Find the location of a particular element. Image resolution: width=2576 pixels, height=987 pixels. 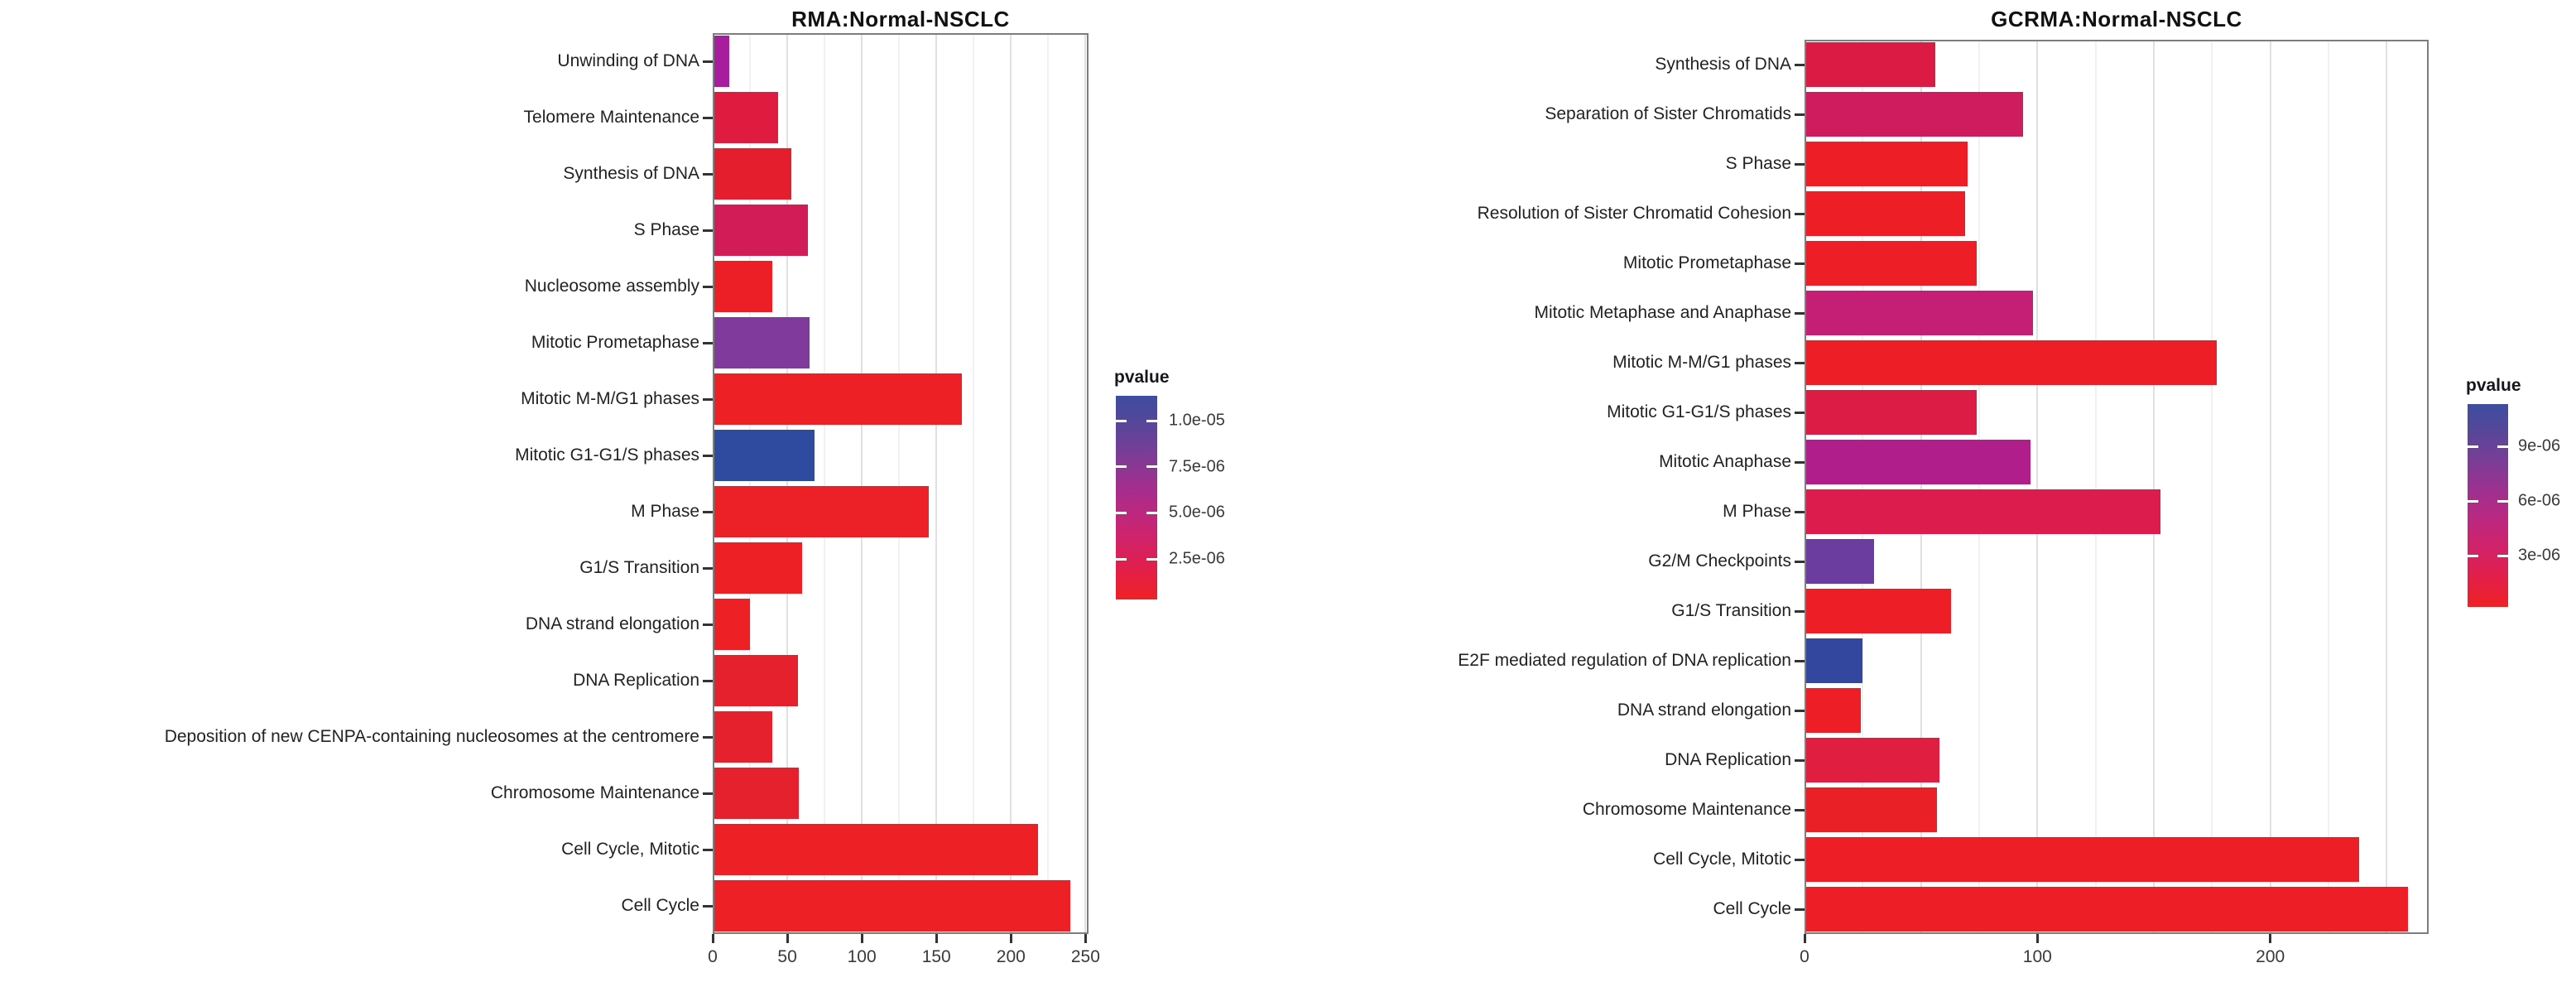

legend-tick-label: 9e-06 is located at coordinates (2539, 445).